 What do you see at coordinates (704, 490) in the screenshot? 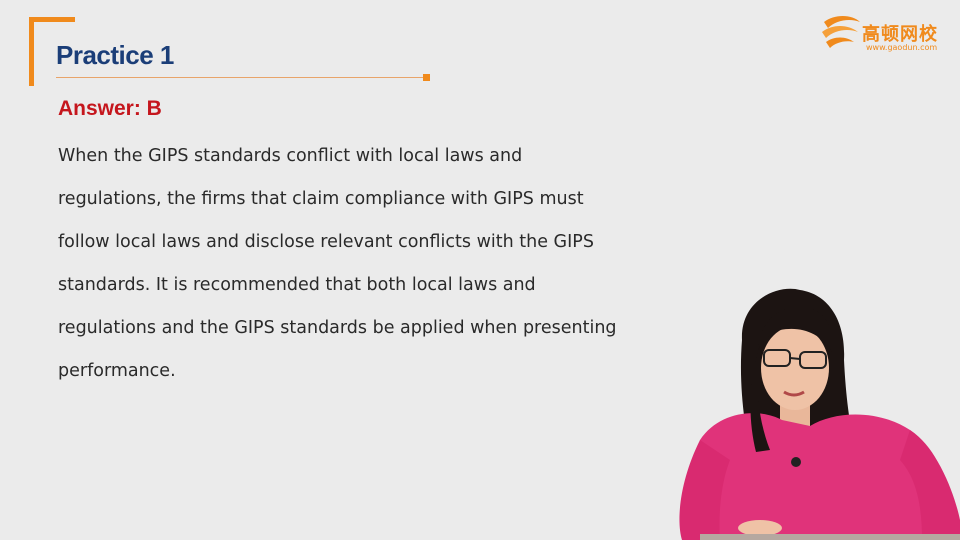
I see `presenter-arm-left` at bounding box center [704, 490].